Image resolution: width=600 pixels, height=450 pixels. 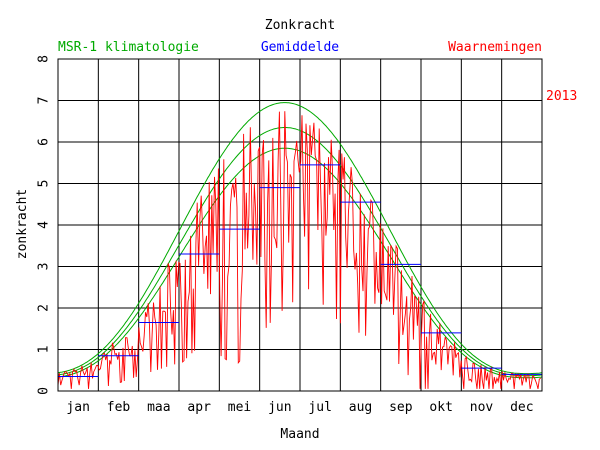 I want to click on x-tick-label-okt: okt, so click(x=440, y=407).